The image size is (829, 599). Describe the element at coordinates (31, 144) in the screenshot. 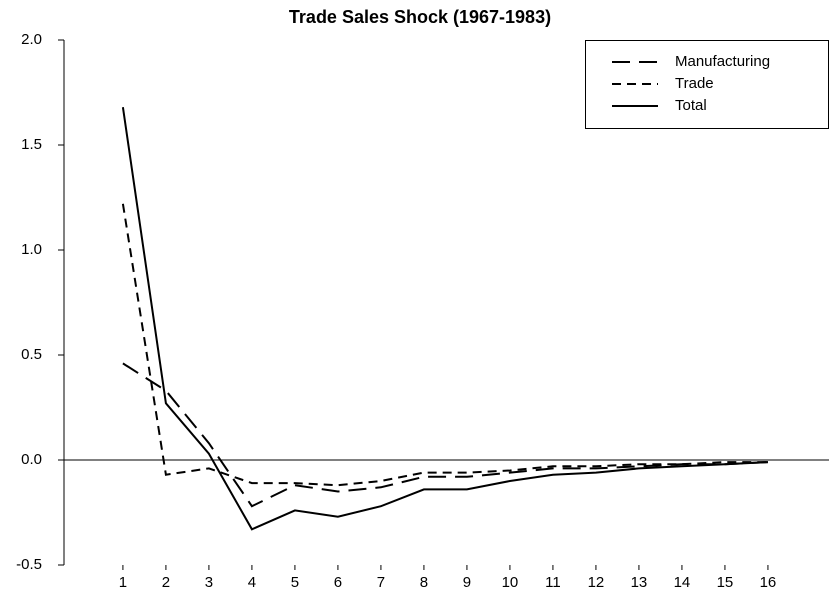

I see `y-tick-label: 1.5` at that location.